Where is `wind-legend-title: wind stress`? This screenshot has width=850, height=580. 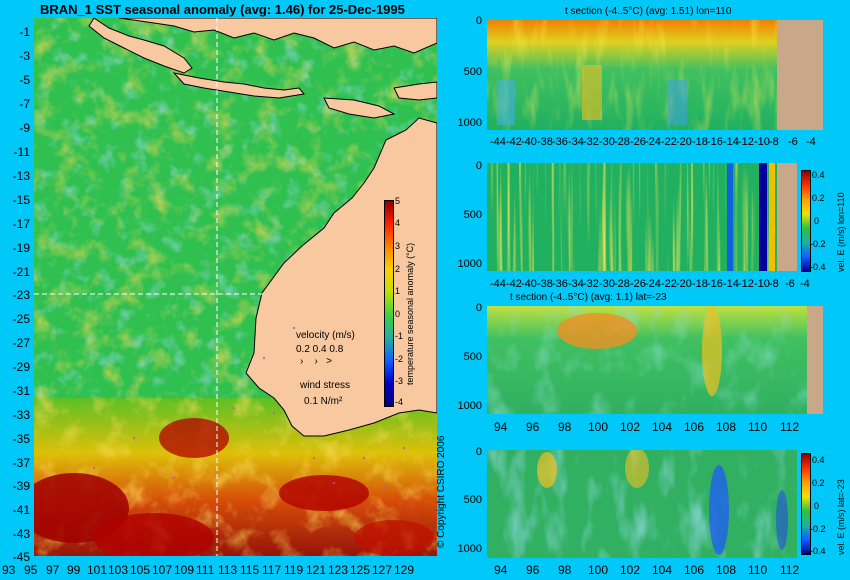
wind-legend-title: wind stress is located at coordinates (325, 385).